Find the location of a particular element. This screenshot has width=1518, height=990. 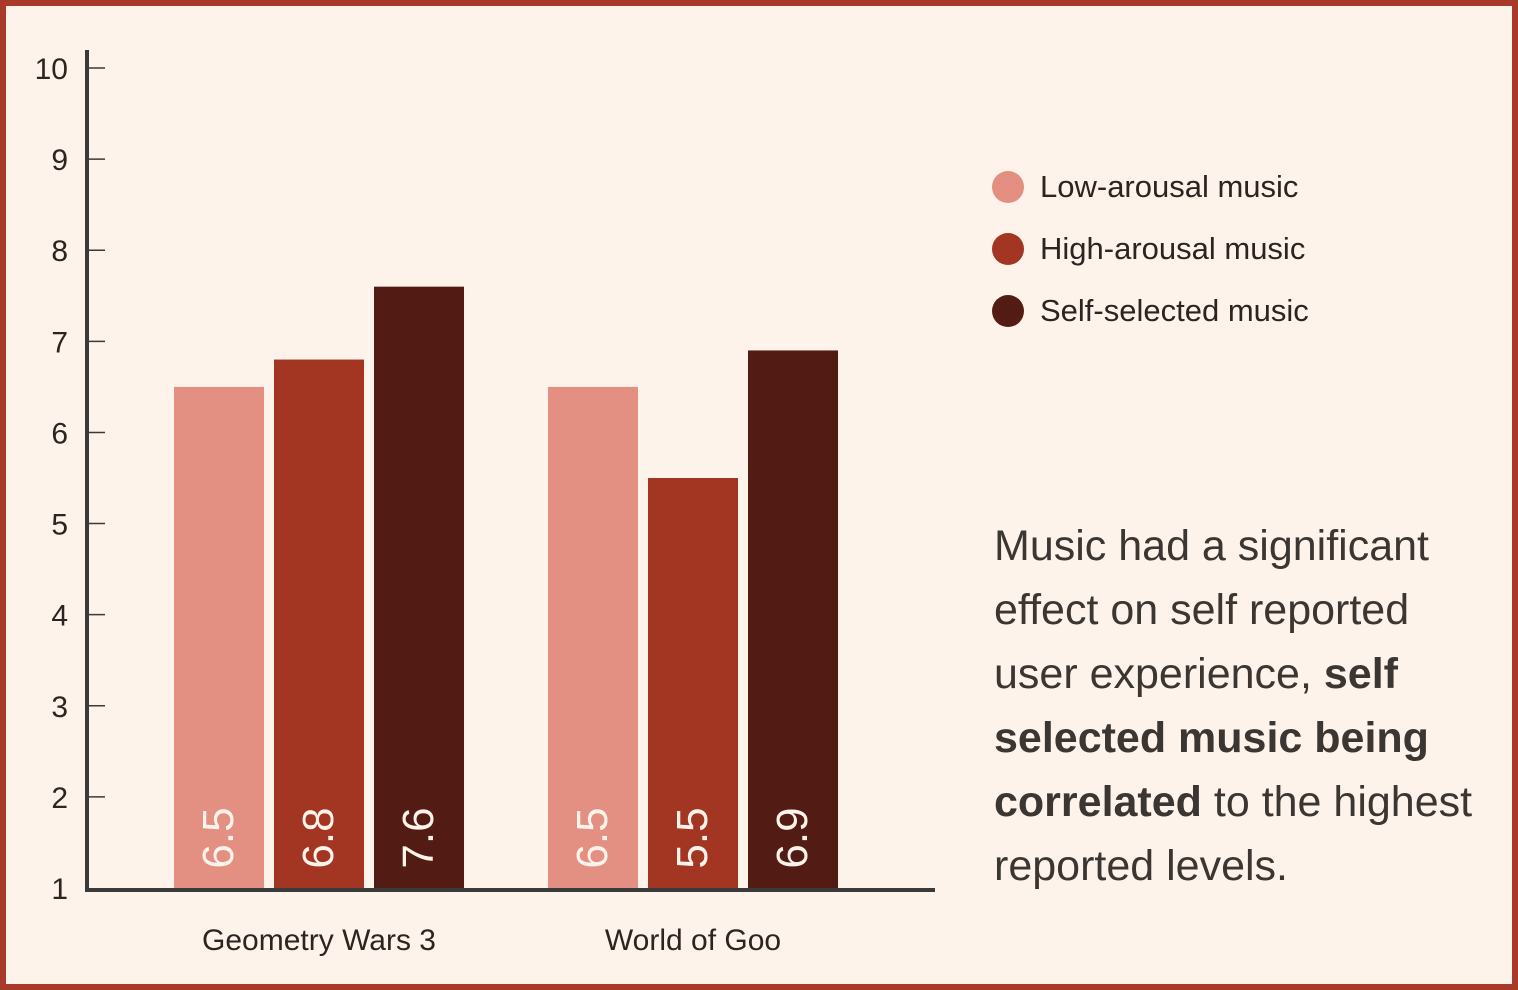

y-tick-label-7: 7 is located at coordinates (59, 342).